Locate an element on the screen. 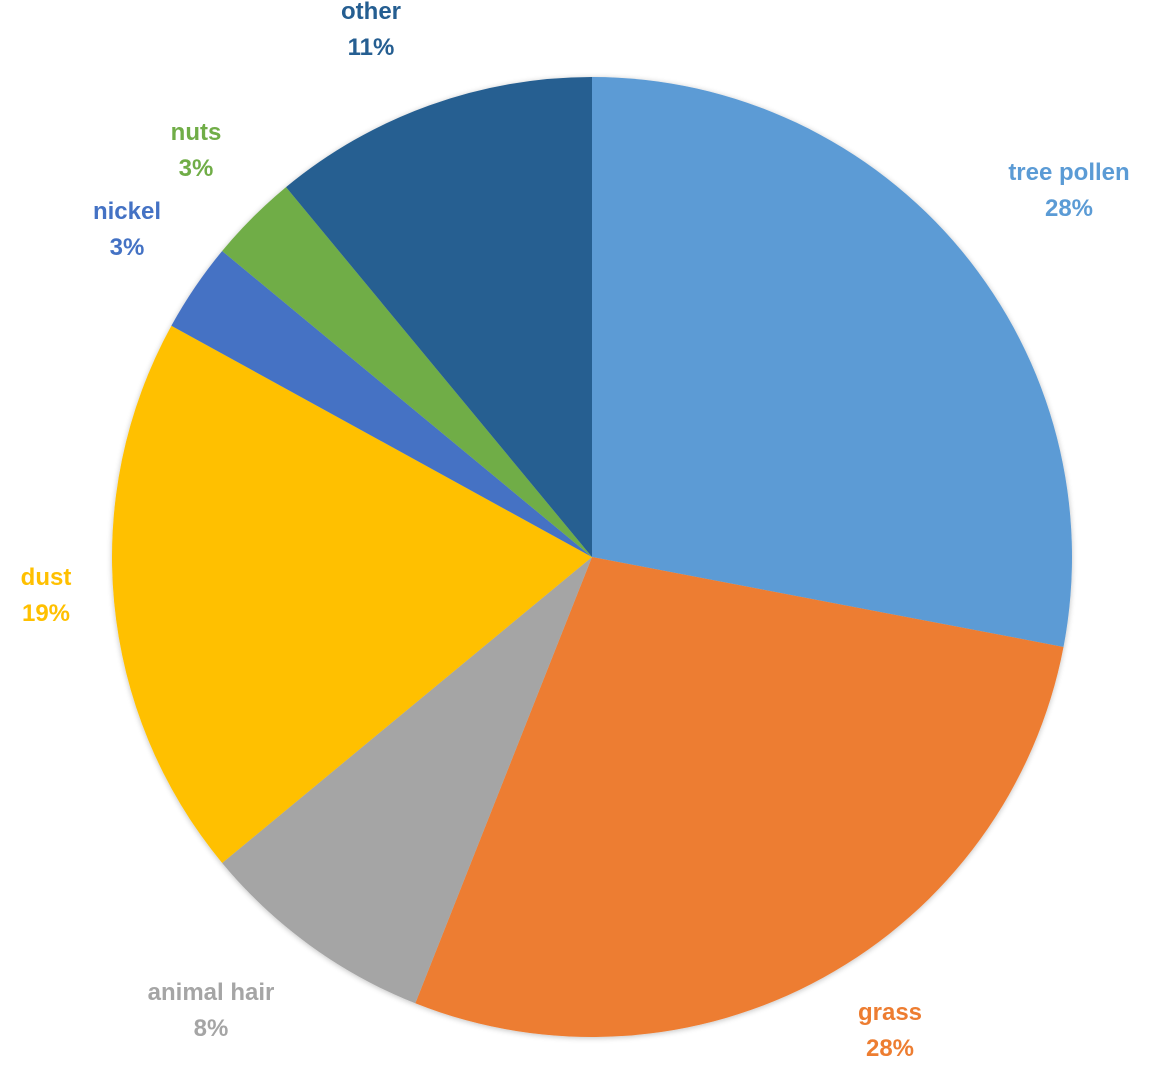 The height and width of the screenshot is (1077, 1155). data-label-percent-other: 11% is located at coordinates (371, 47).